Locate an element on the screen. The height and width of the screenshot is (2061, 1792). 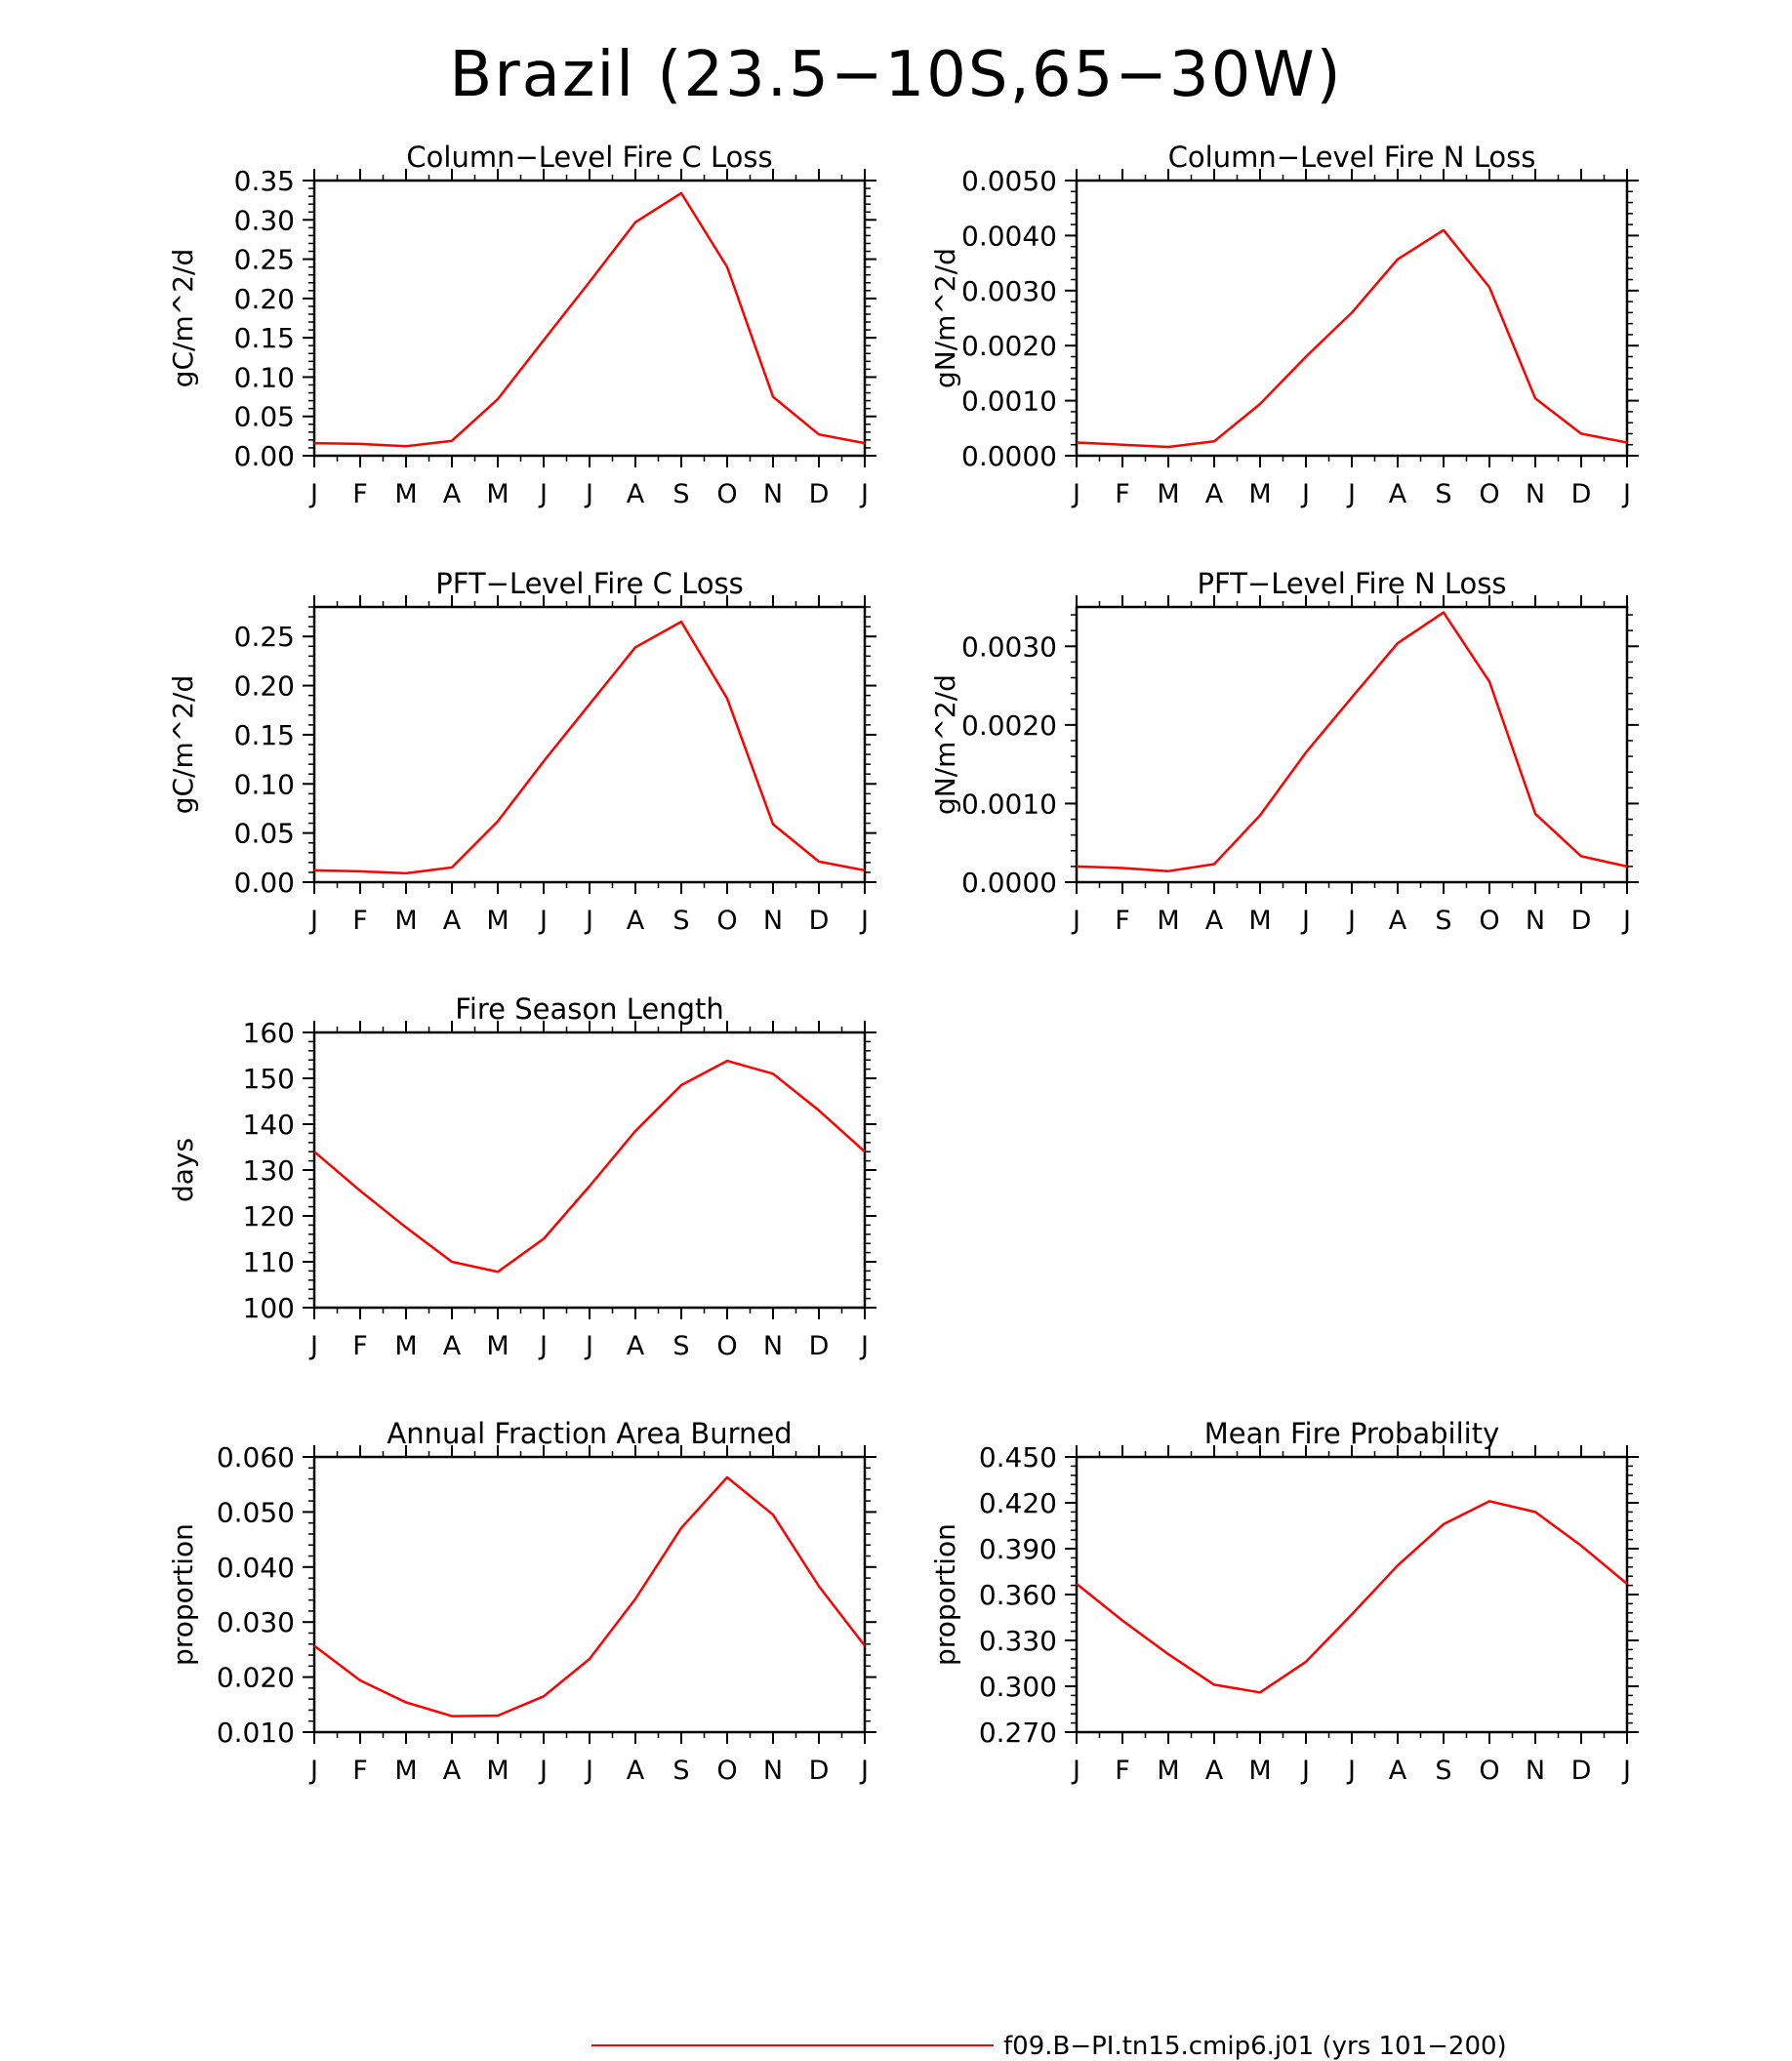
y-axis-label: days is located at coordinates (183, 1170).